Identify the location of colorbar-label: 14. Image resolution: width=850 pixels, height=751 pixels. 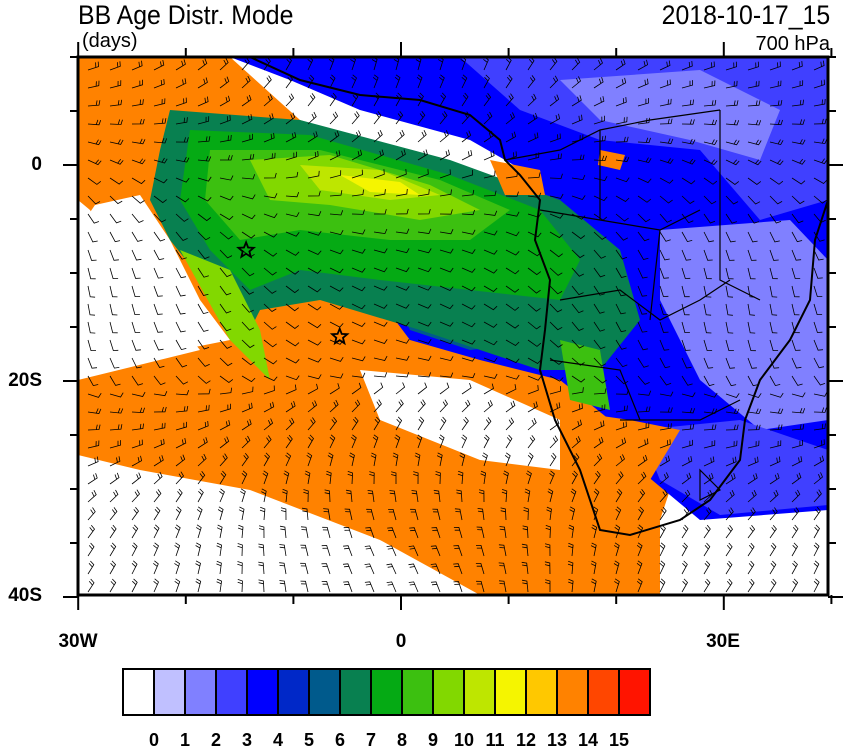
(588, 740).